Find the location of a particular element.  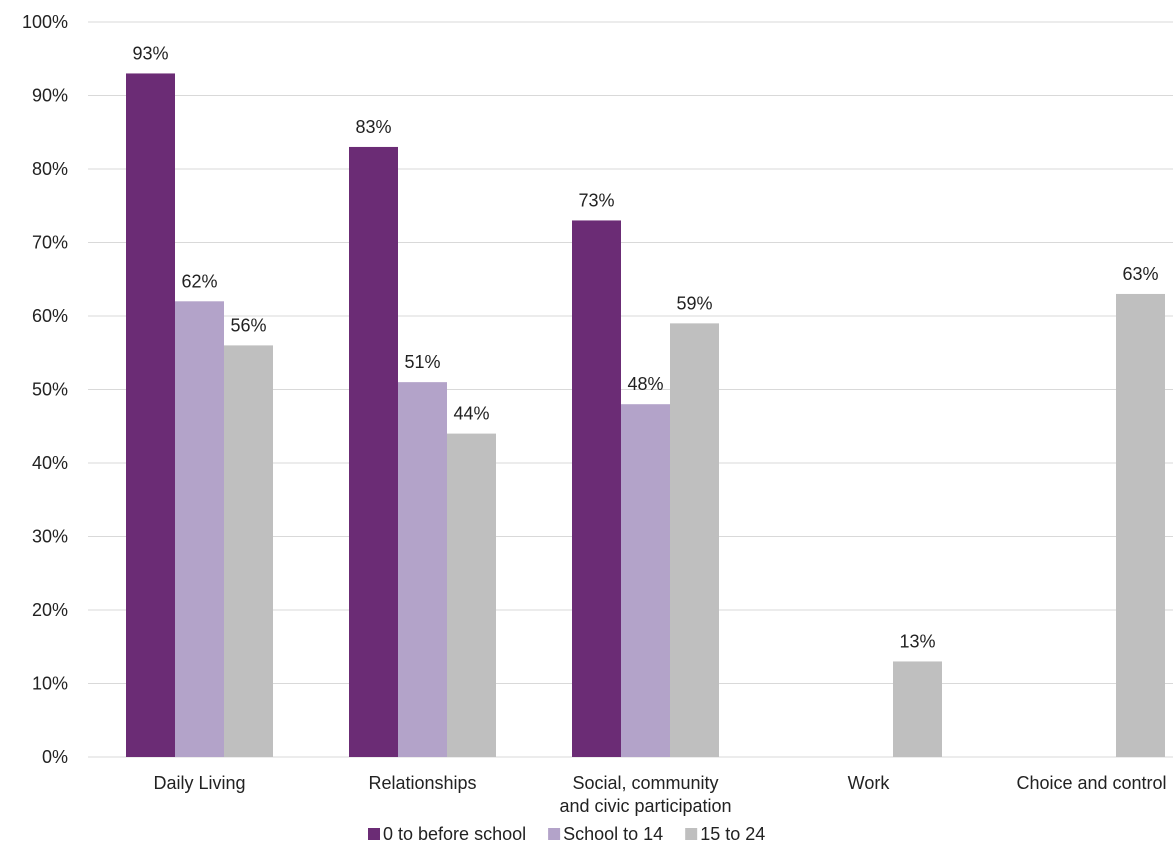

data-label: 83% is located at coordinates (373, 127).